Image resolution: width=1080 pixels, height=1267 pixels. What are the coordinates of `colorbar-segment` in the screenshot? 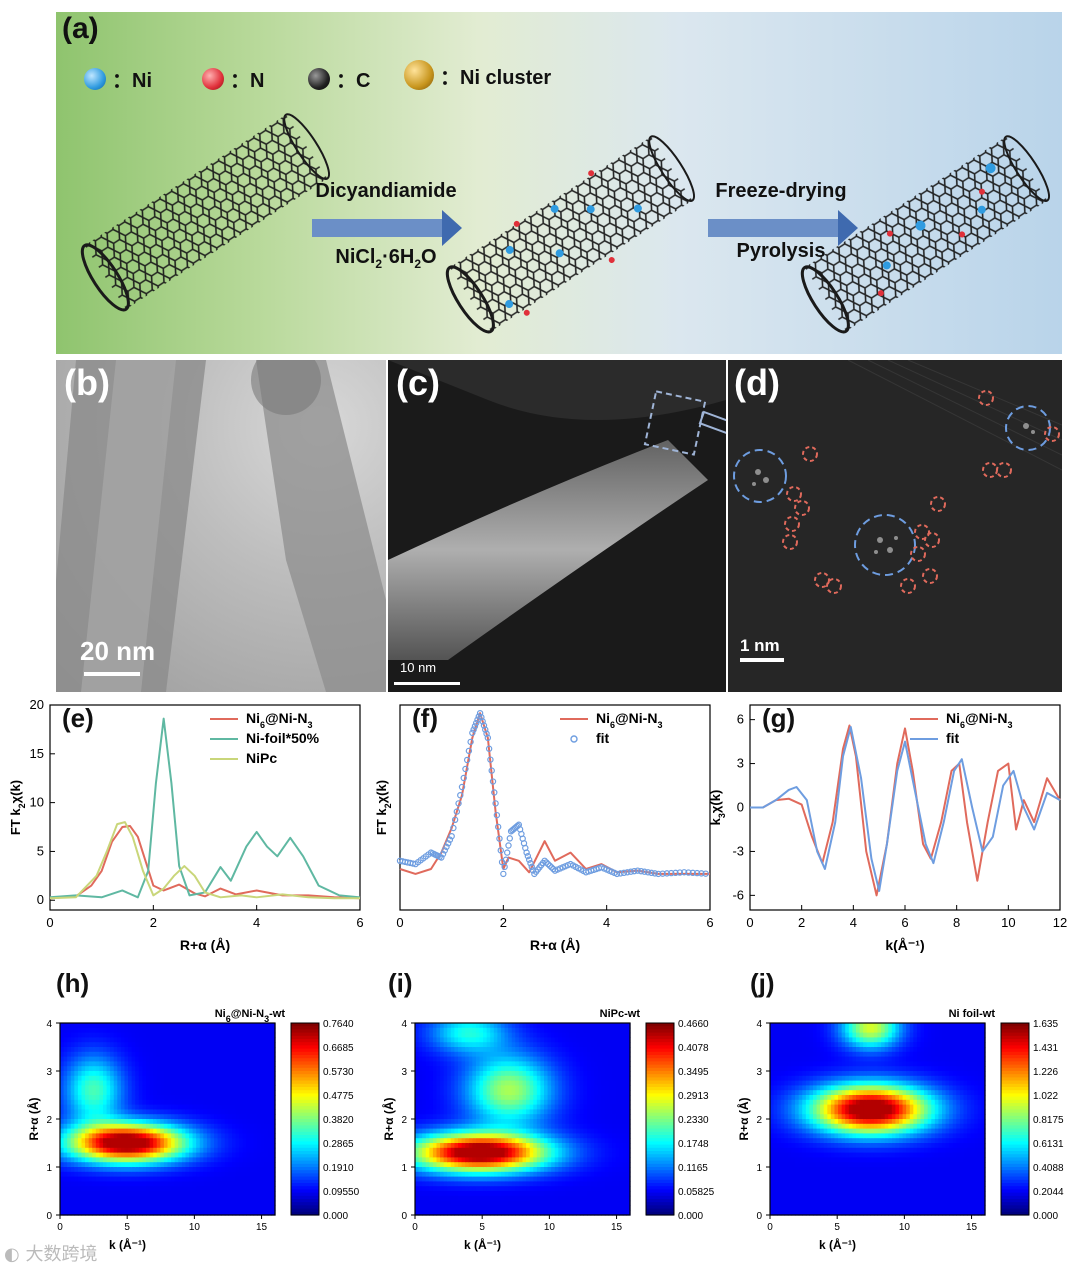 It's located at (305, 1149).